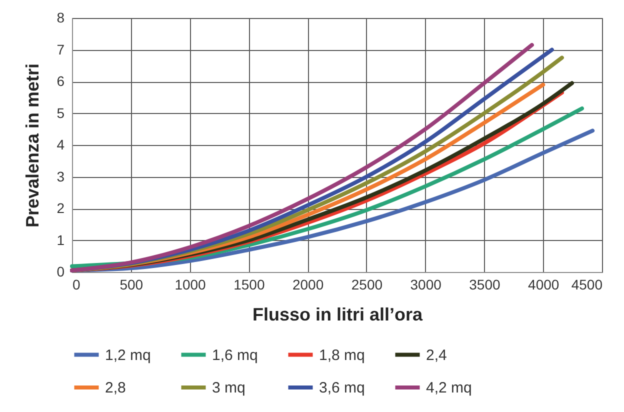  I want to click on x-axis-title: Flusso in litri all’ora, so click(338, 314).